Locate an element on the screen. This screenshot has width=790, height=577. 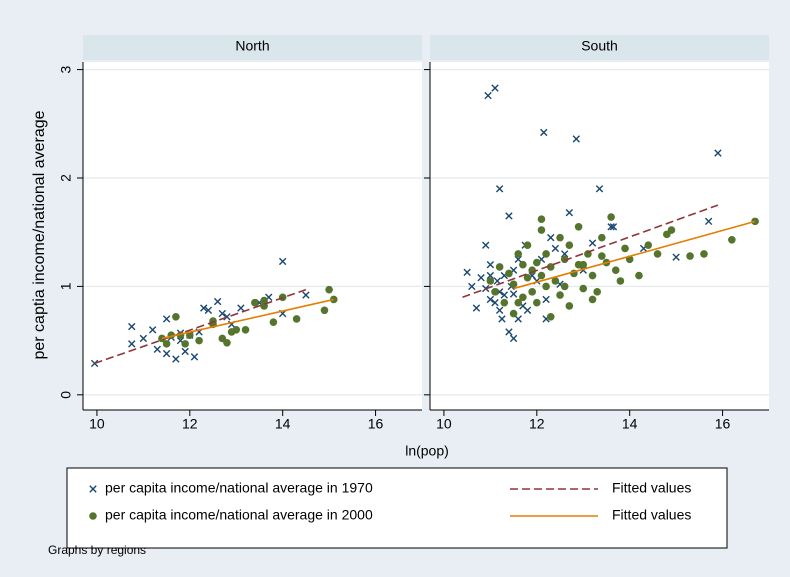
legend-label: Fitted values is located at coordinates (651, 515).